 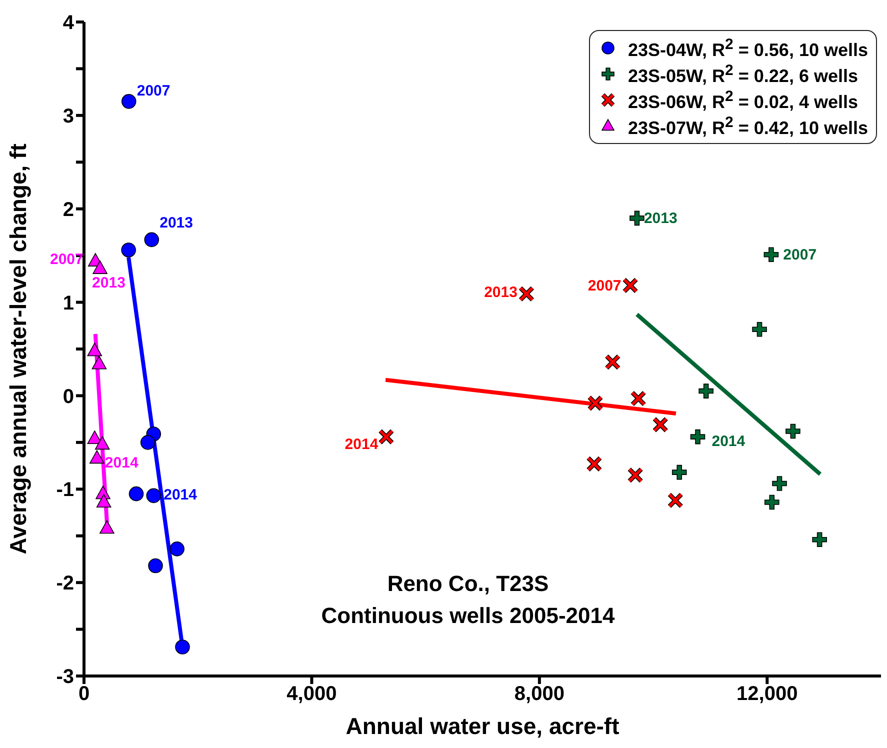 I want to click on legend-label: 23S-05W, R$^{2}$ = 0.22, 6 wells, so click(x=743, y=74).